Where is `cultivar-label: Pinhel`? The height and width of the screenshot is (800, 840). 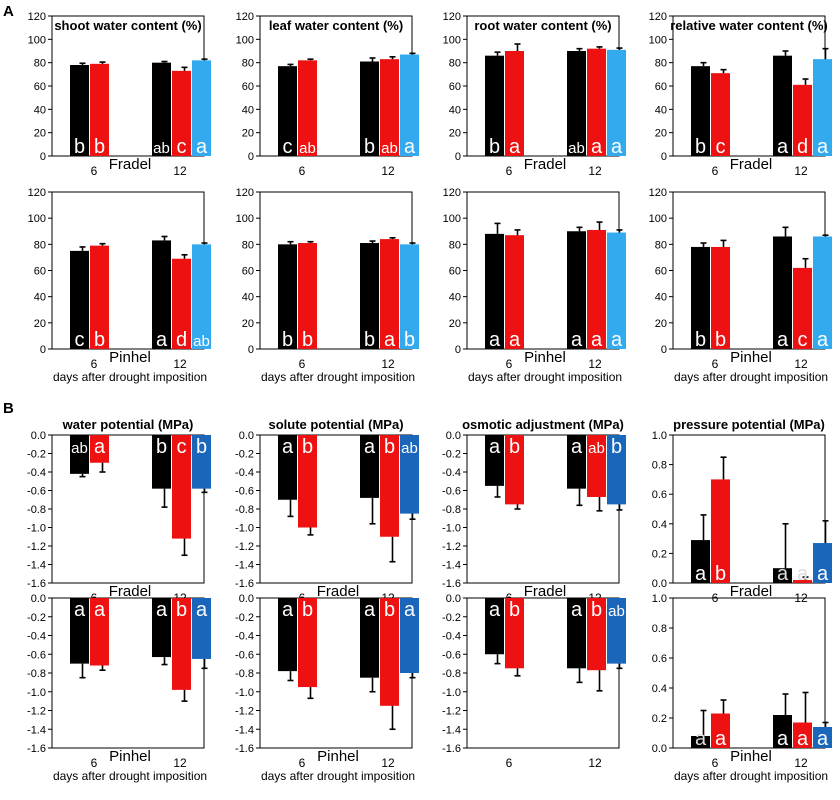
cultivar-label: Pinhel is located at coordinates (751, 756).